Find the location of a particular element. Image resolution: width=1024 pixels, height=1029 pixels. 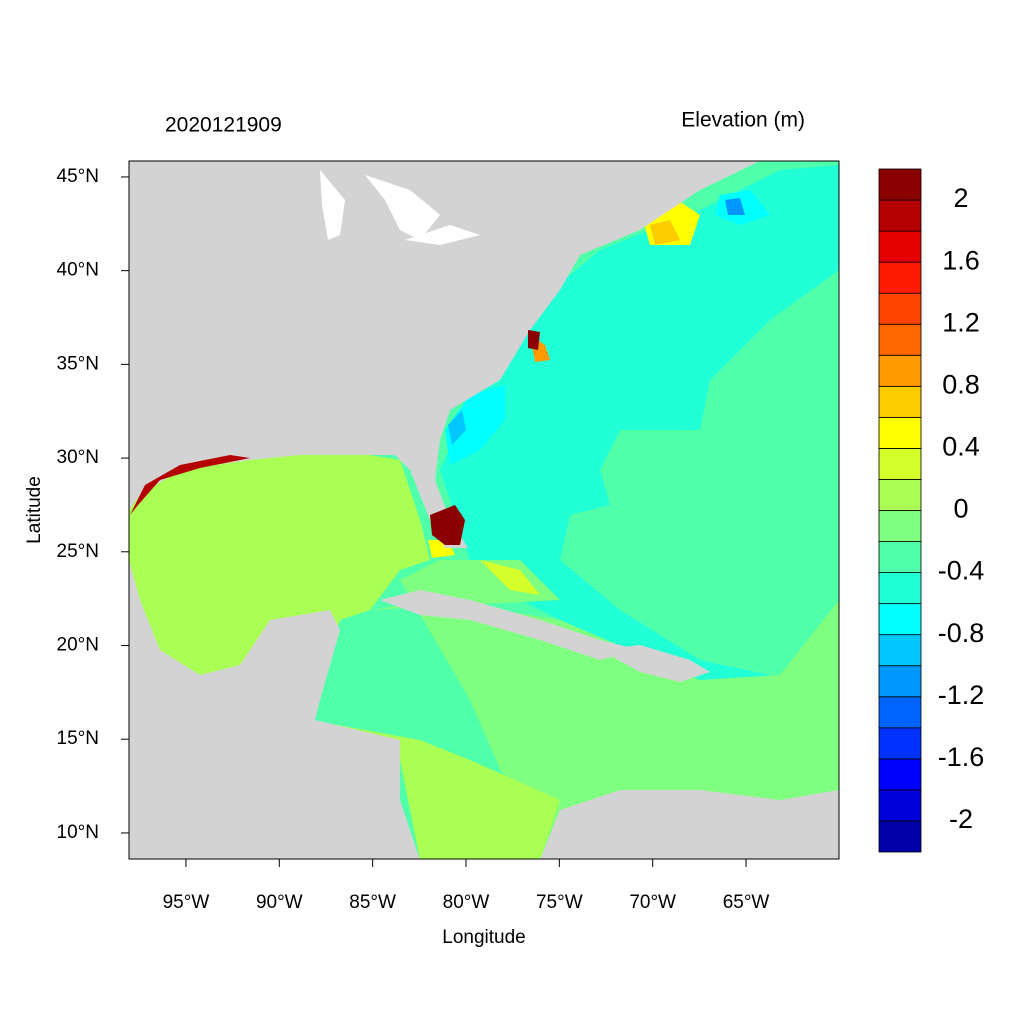

x-axis-label: Longitude is located at coordinates (483, 937).